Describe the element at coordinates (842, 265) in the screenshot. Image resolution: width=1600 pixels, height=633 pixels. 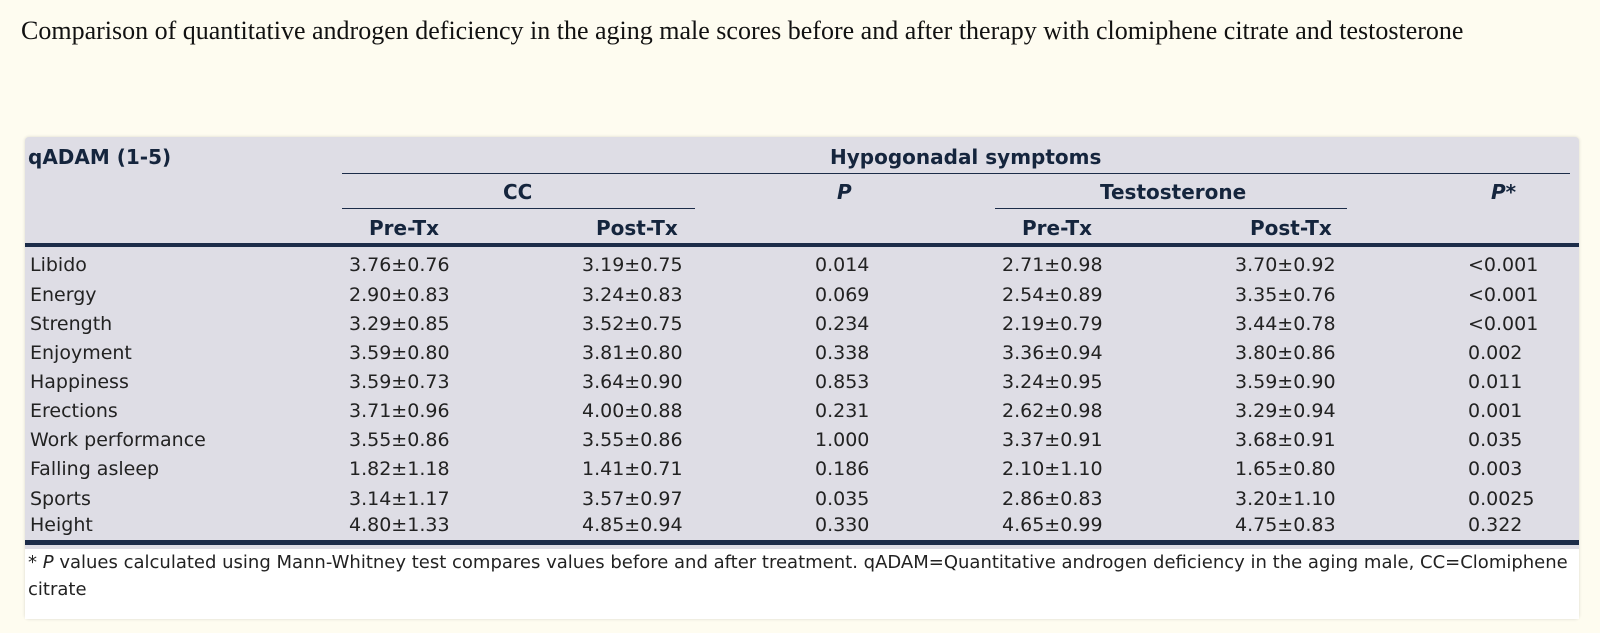
I see `p-cell: 0.014` at that location.